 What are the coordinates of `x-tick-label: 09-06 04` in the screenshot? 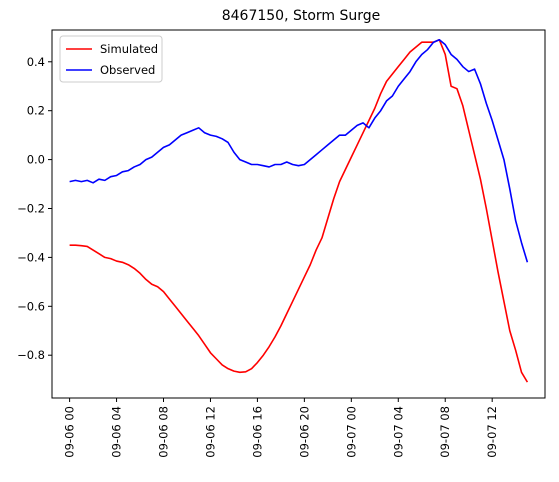 It's located at (117, 432).